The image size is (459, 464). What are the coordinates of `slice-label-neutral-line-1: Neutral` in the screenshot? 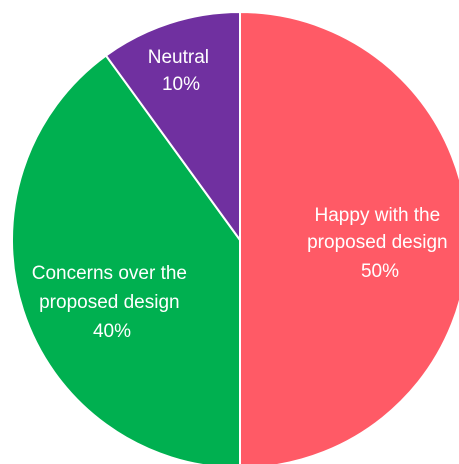 It's located at (178, 57).